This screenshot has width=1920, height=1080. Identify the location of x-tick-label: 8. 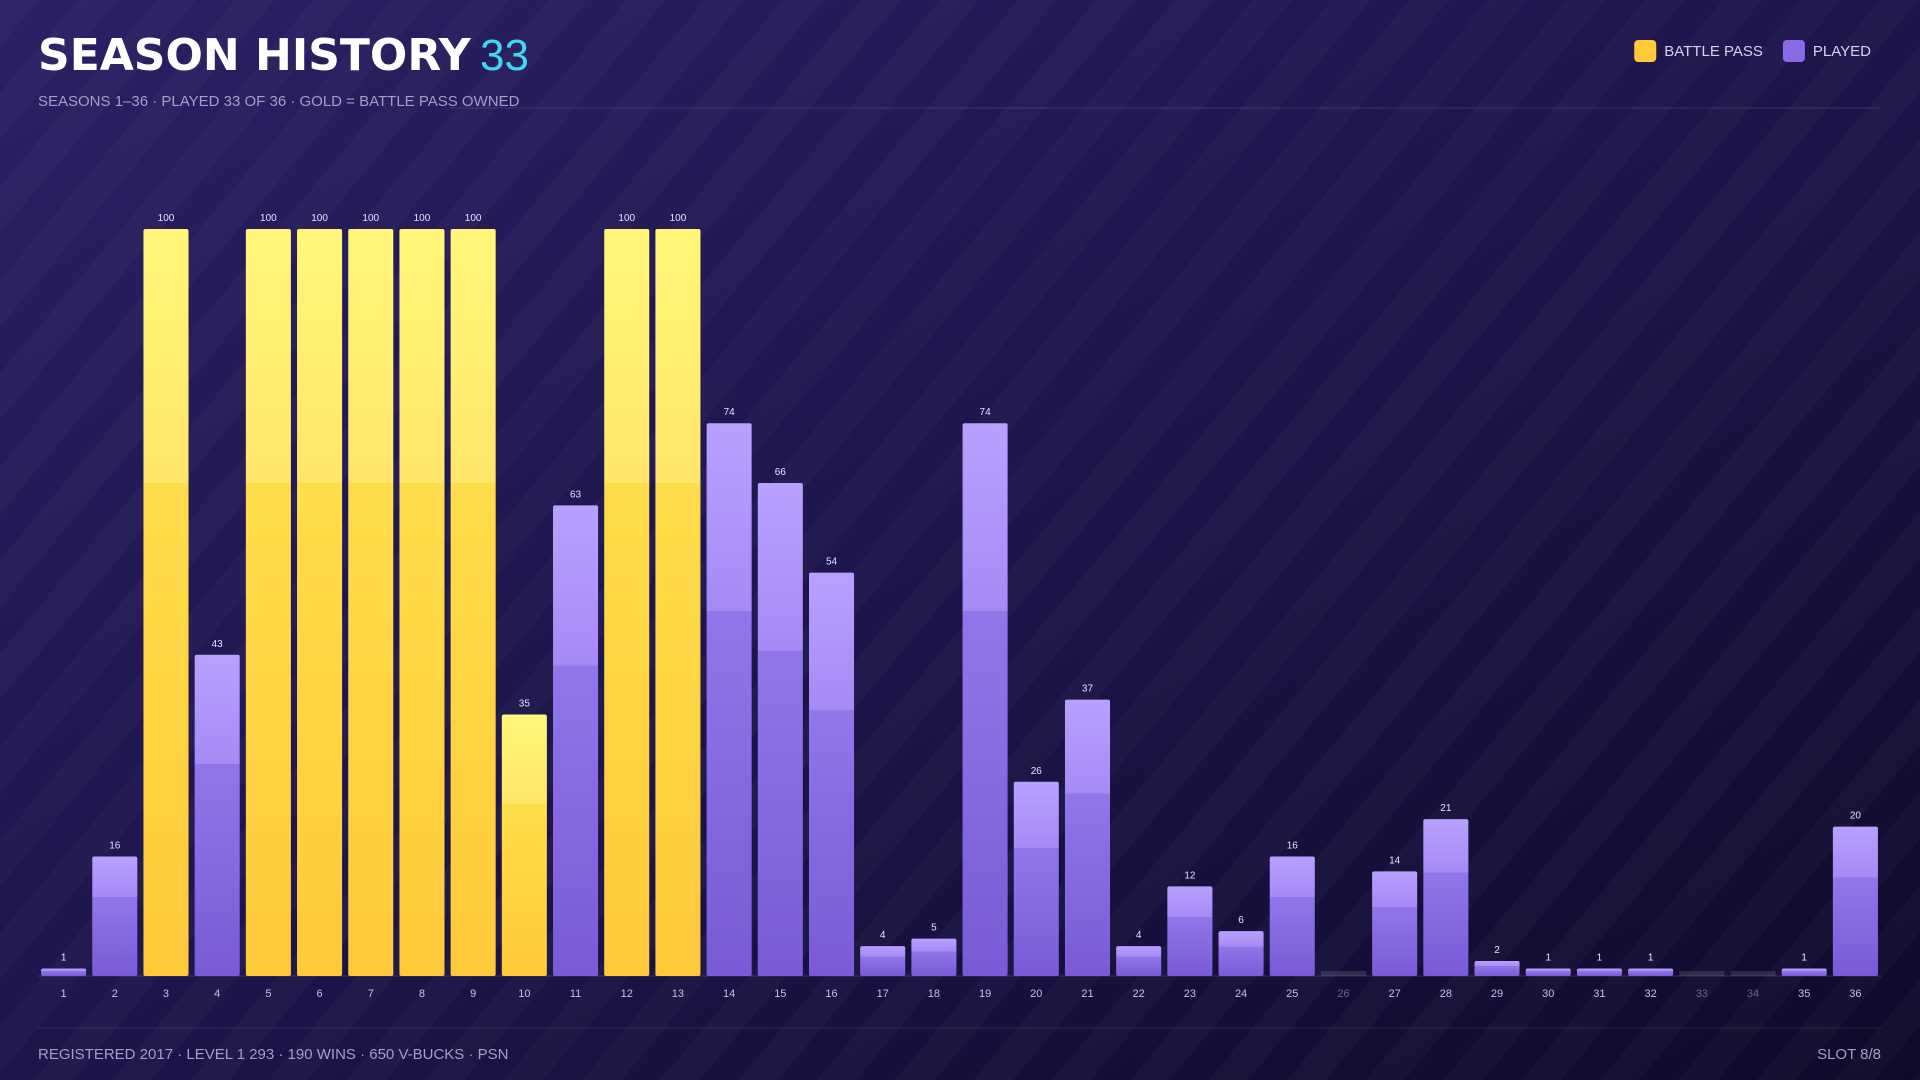
(422, 994).